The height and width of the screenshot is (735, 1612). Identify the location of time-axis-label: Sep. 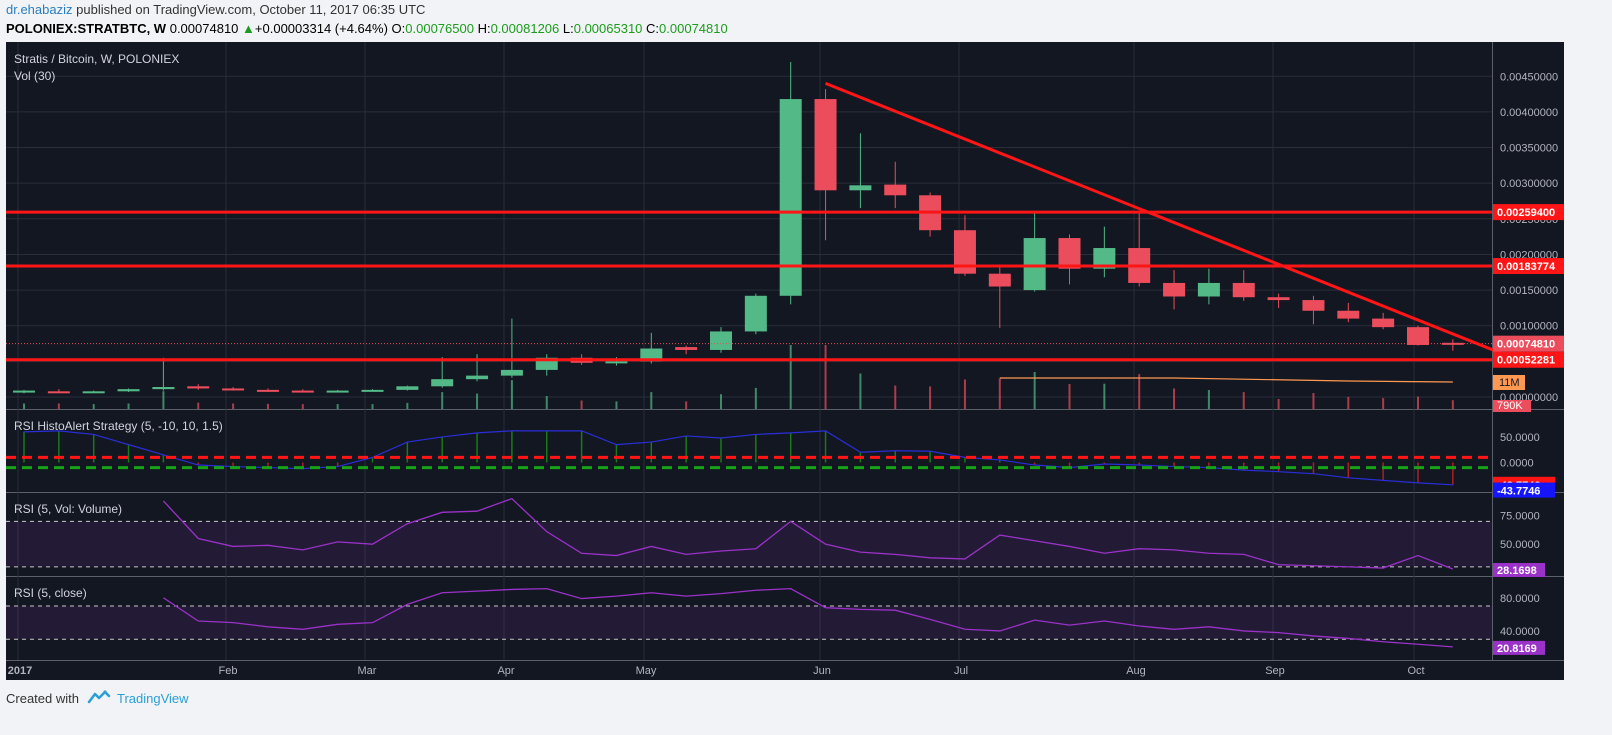
(1275, 671).